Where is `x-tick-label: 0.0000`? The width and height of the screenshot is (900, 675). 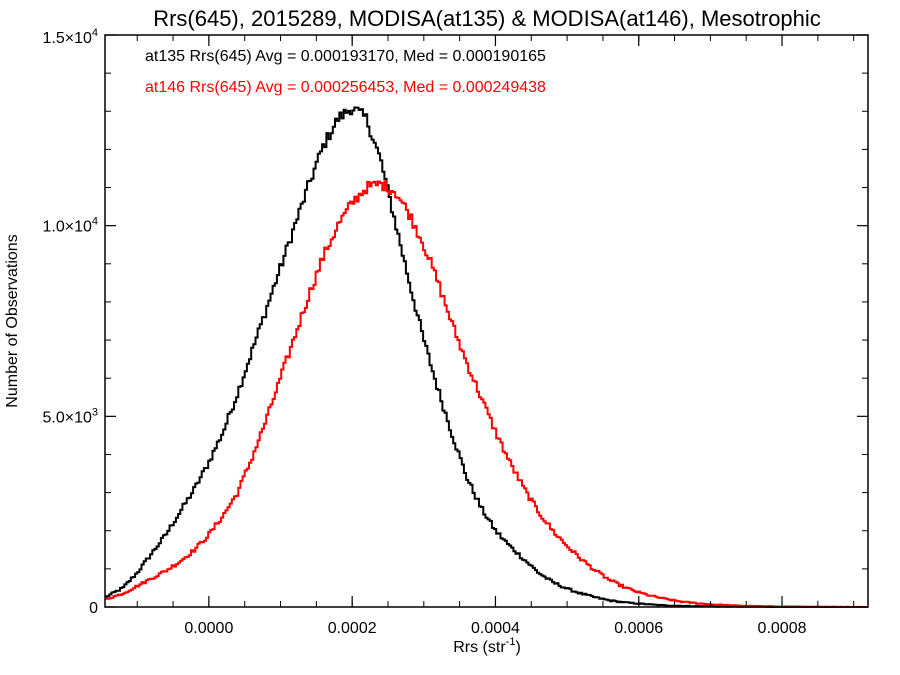 x-tick-label: 0.0000 is located at coordinates (208, 628).